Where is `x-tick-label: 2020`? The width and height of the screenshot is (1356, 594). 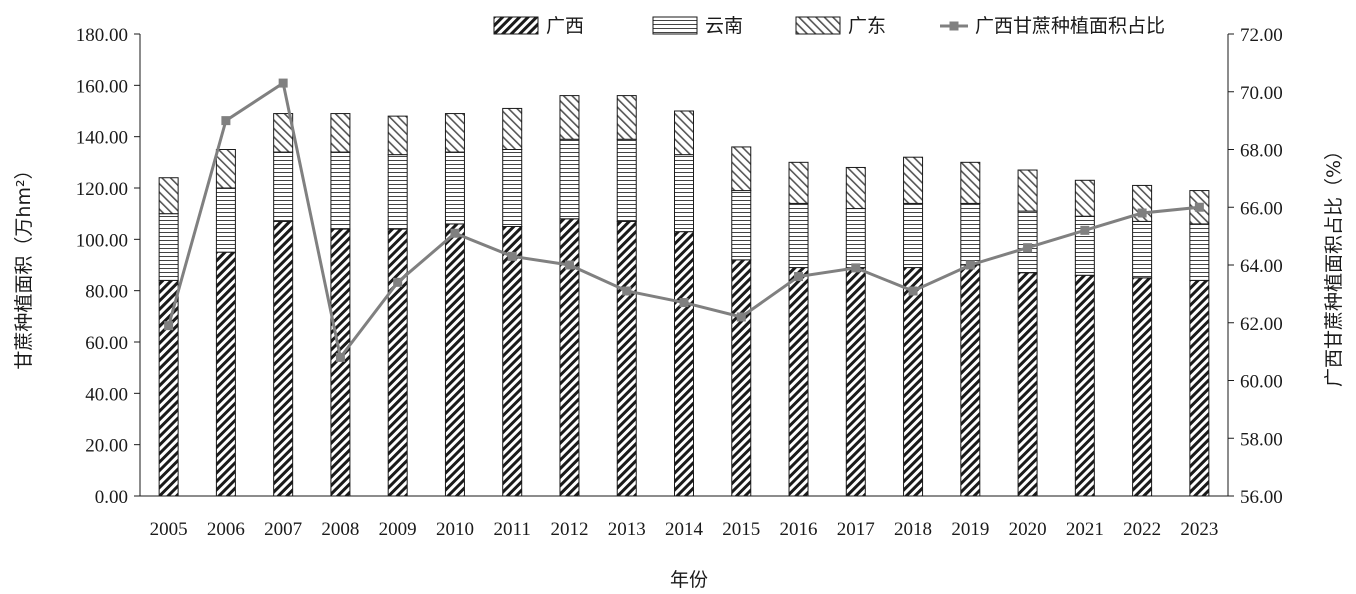 x-tick-label: 2020 is located at coordinates (1028, 529).